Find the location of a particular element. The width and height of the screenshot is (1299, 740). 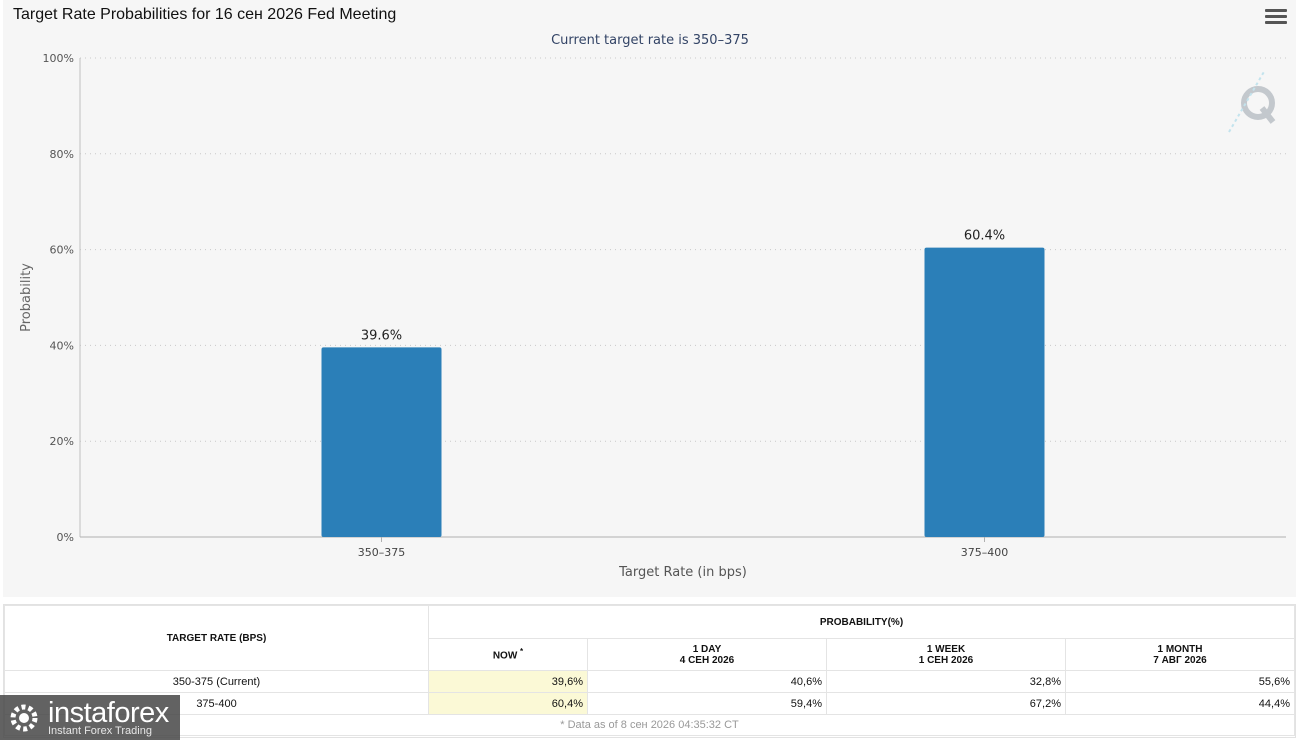

now-label: NOW is located at coordinates (505, 656).